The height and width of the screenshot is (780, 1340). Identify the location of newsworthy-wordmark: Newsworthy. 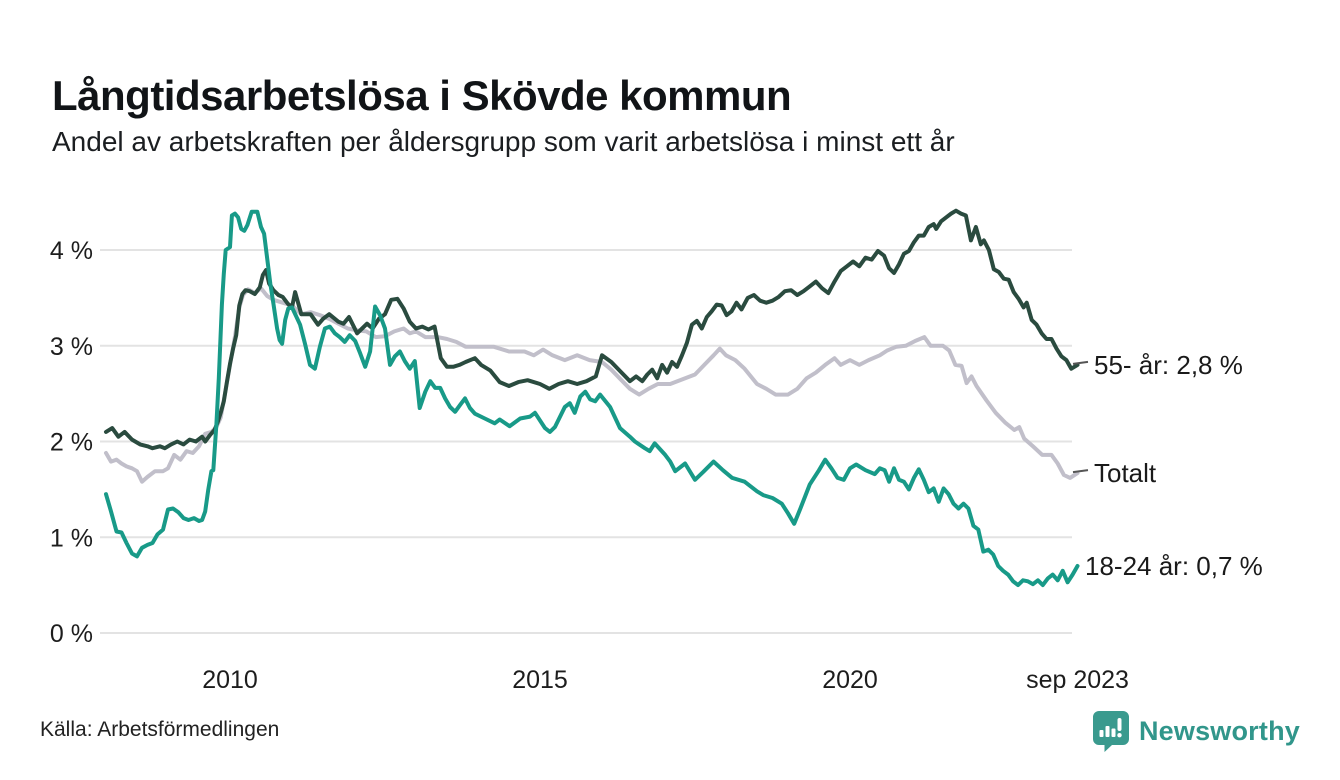
(1219, 730).